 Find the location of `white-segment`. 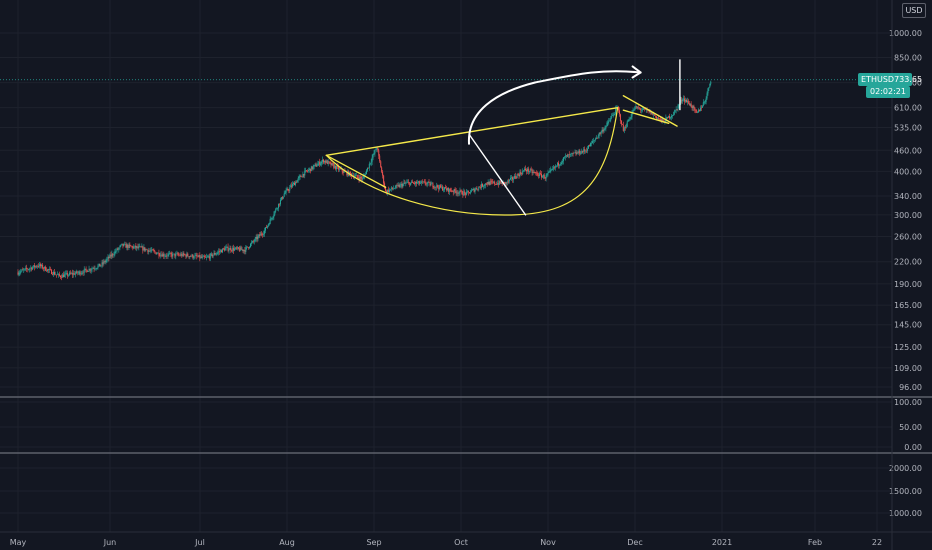

white-segment is located at coordinates (497, 175).